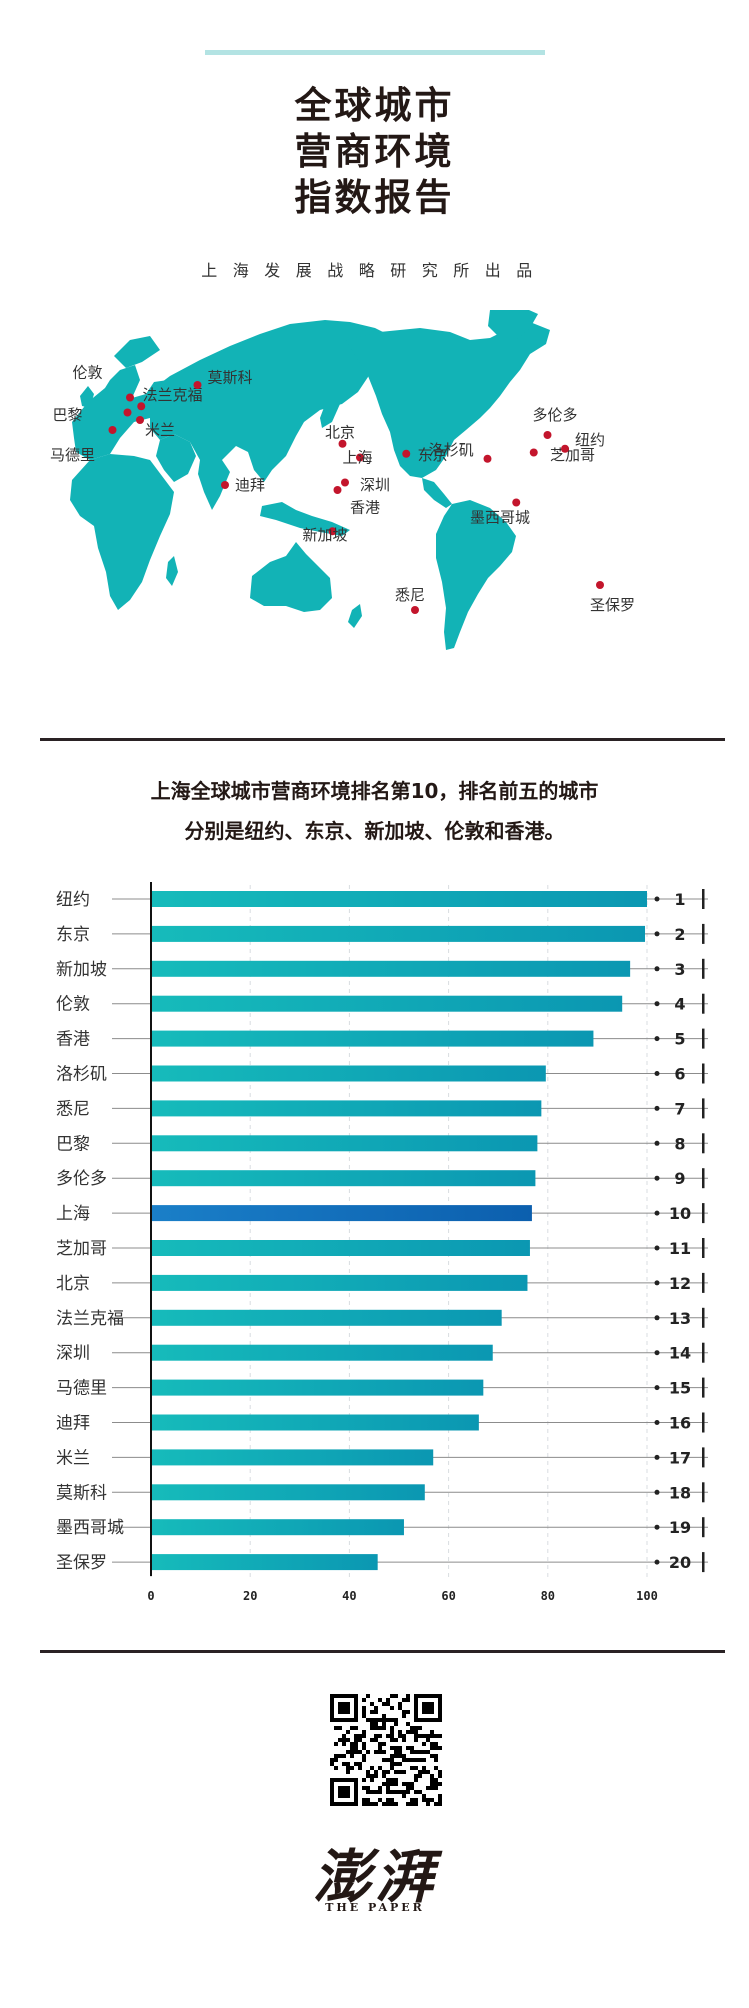  I want to click on bar-迪拜, so click(315, 1422).